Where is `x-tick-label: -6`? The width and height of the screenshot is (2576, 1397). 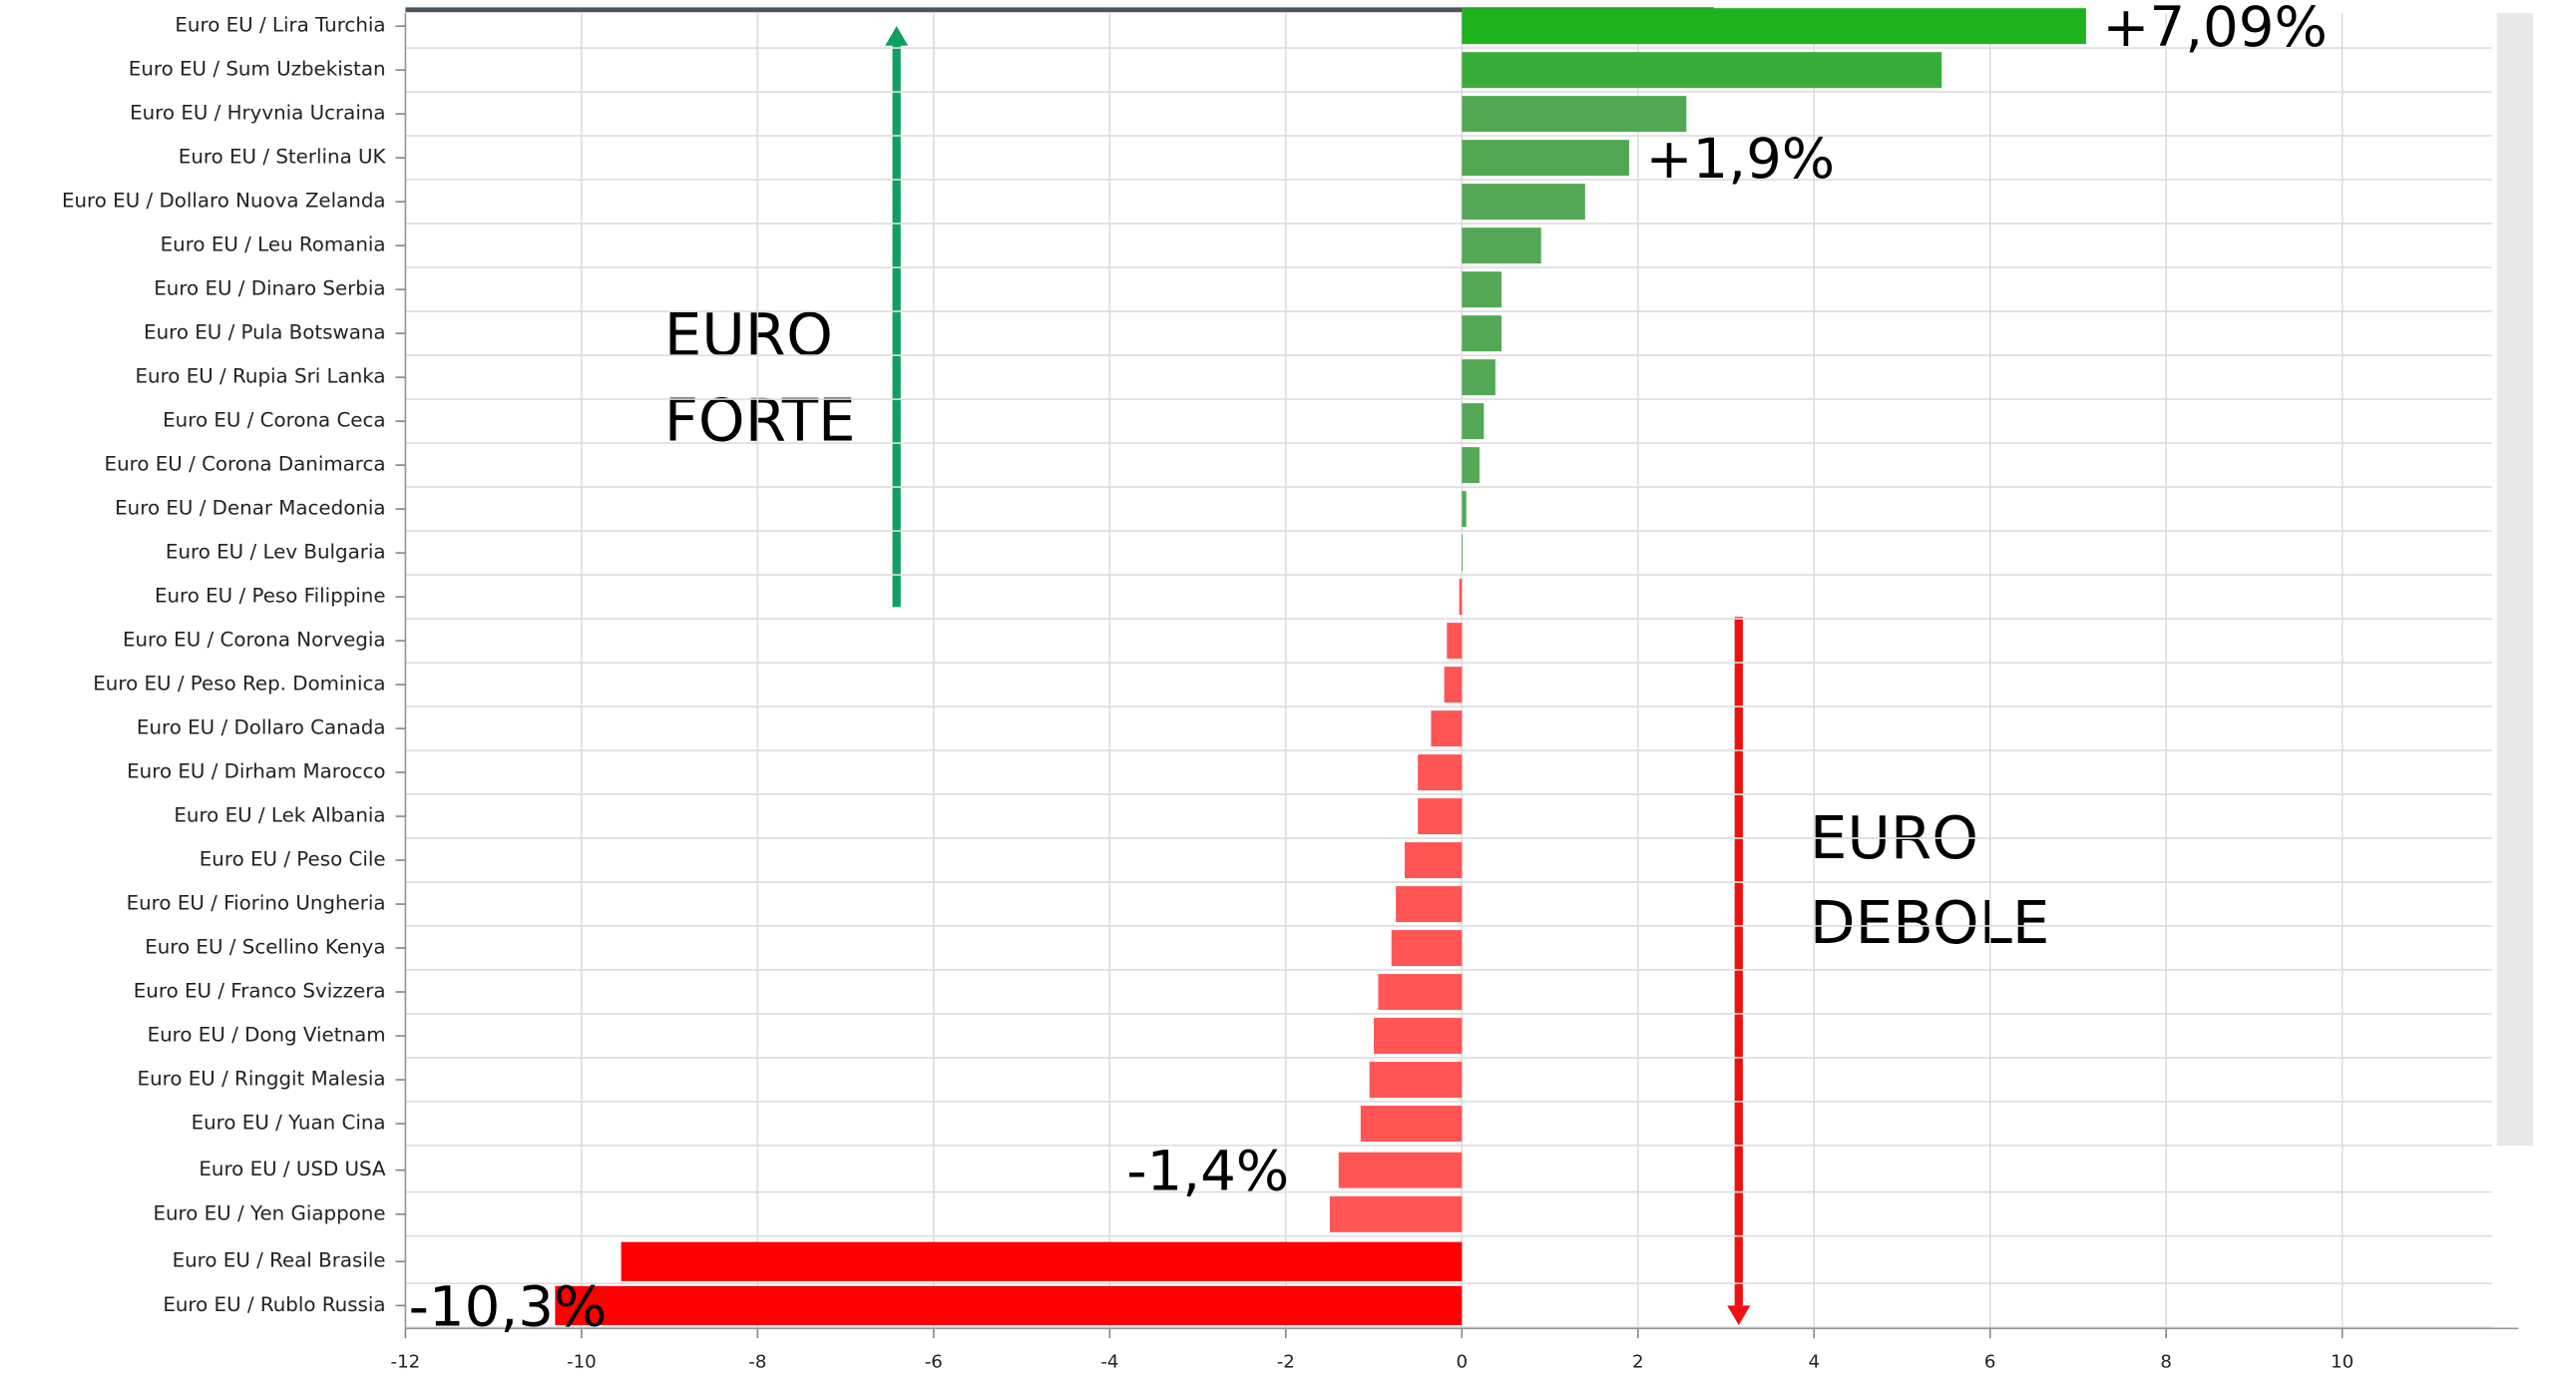
x-tick-label: -6 is located at coordinates (934, 1362).